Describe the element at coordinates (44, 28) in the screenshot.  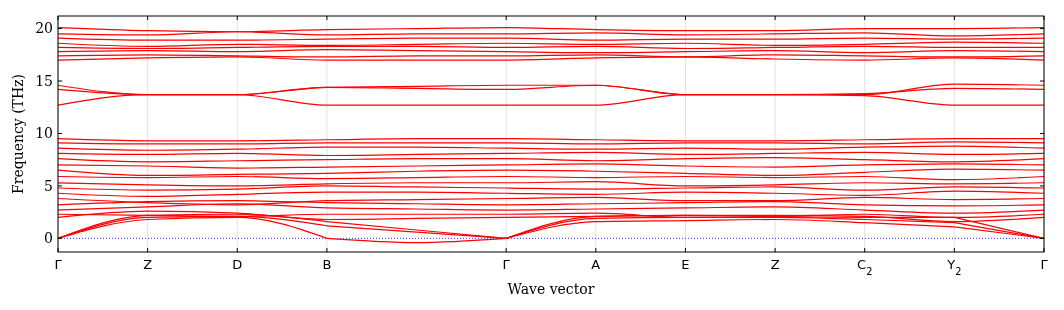
I see `y-tick-label: 20` at that location.